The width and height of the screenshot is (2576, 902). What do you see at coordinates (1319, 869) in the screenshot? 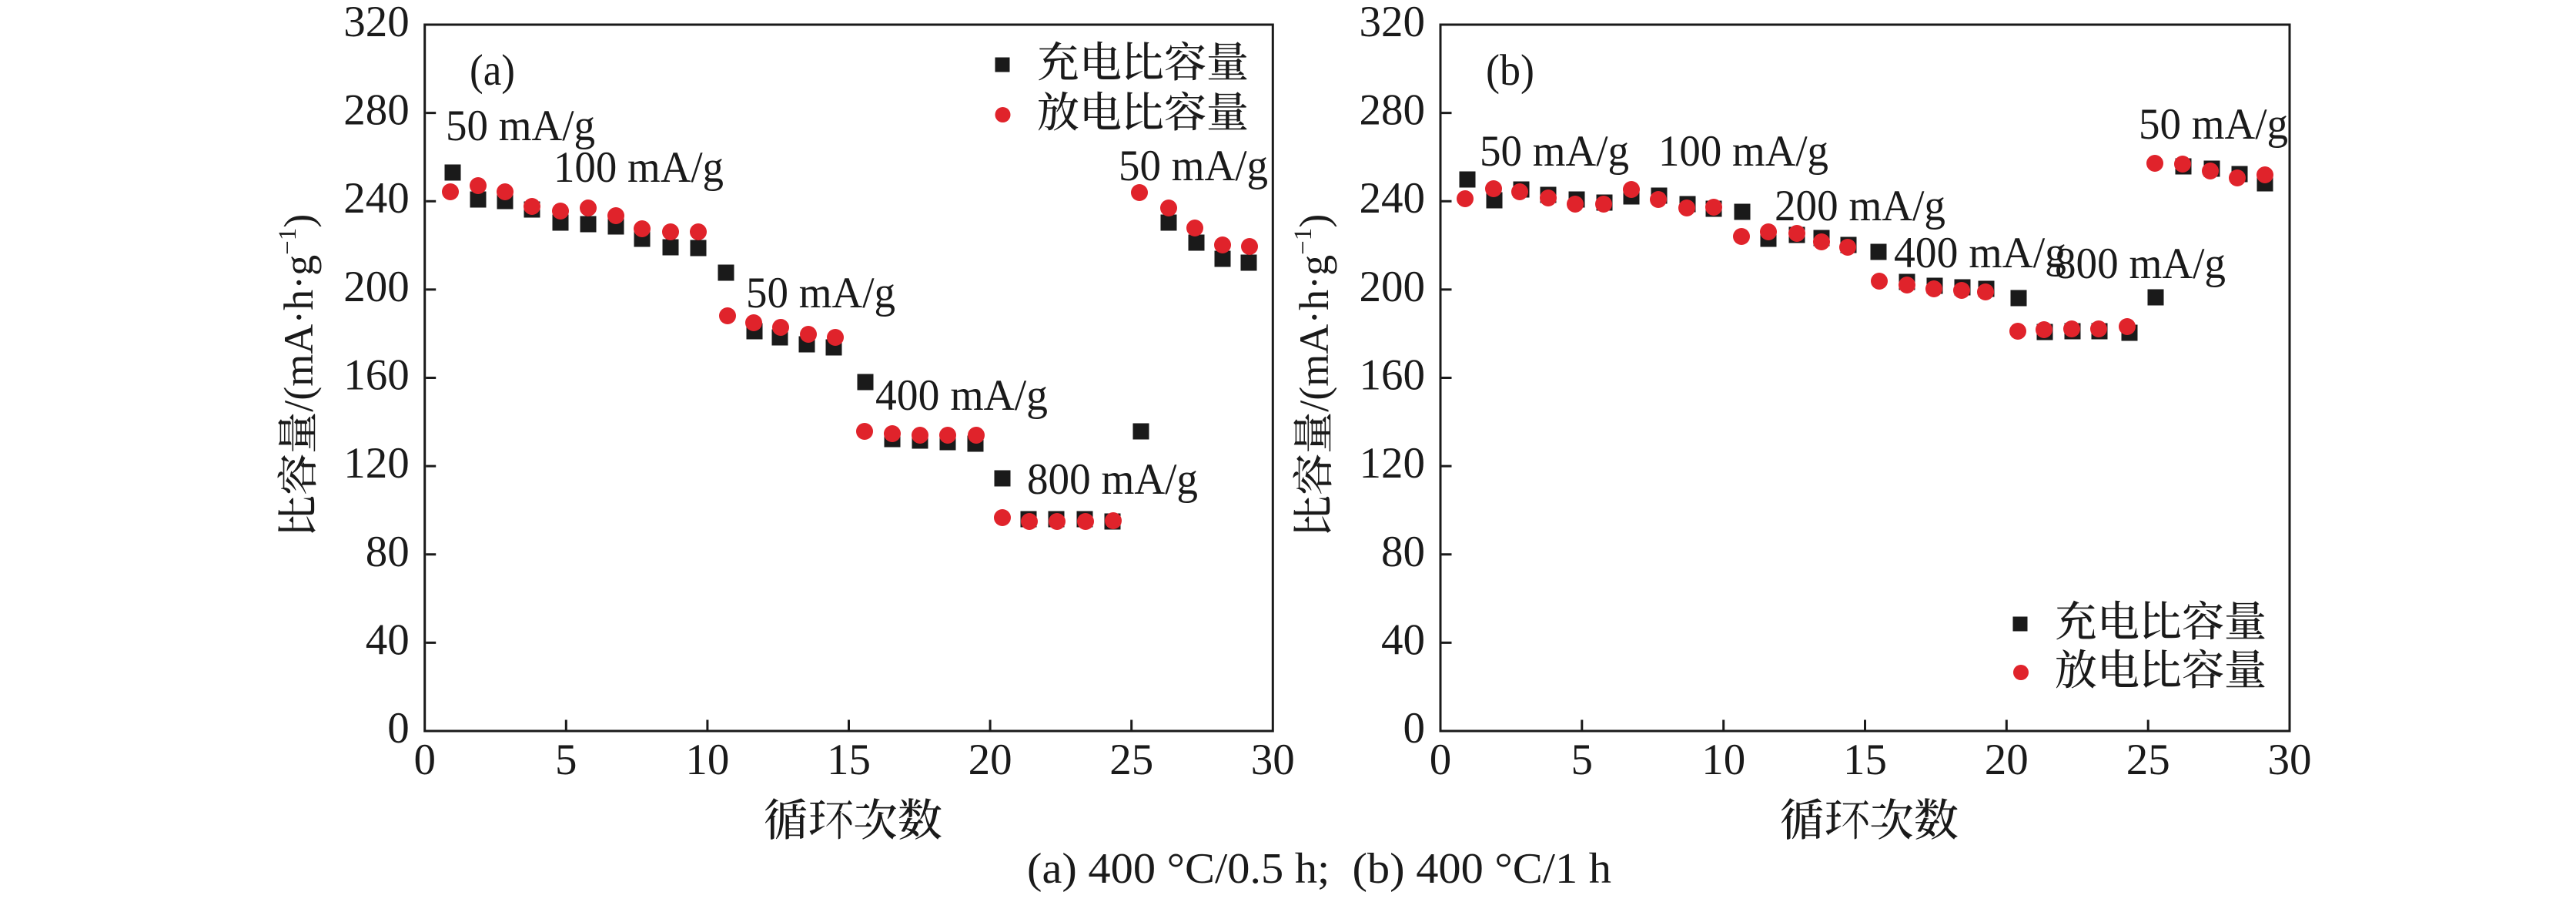
I see `svg-text:(a) 400 °C/0.5 h; (b) 400 °C/: (a) 400 °C/0.5 h; (b) 400 °C/1 h` at bounding box center [1319, 869].